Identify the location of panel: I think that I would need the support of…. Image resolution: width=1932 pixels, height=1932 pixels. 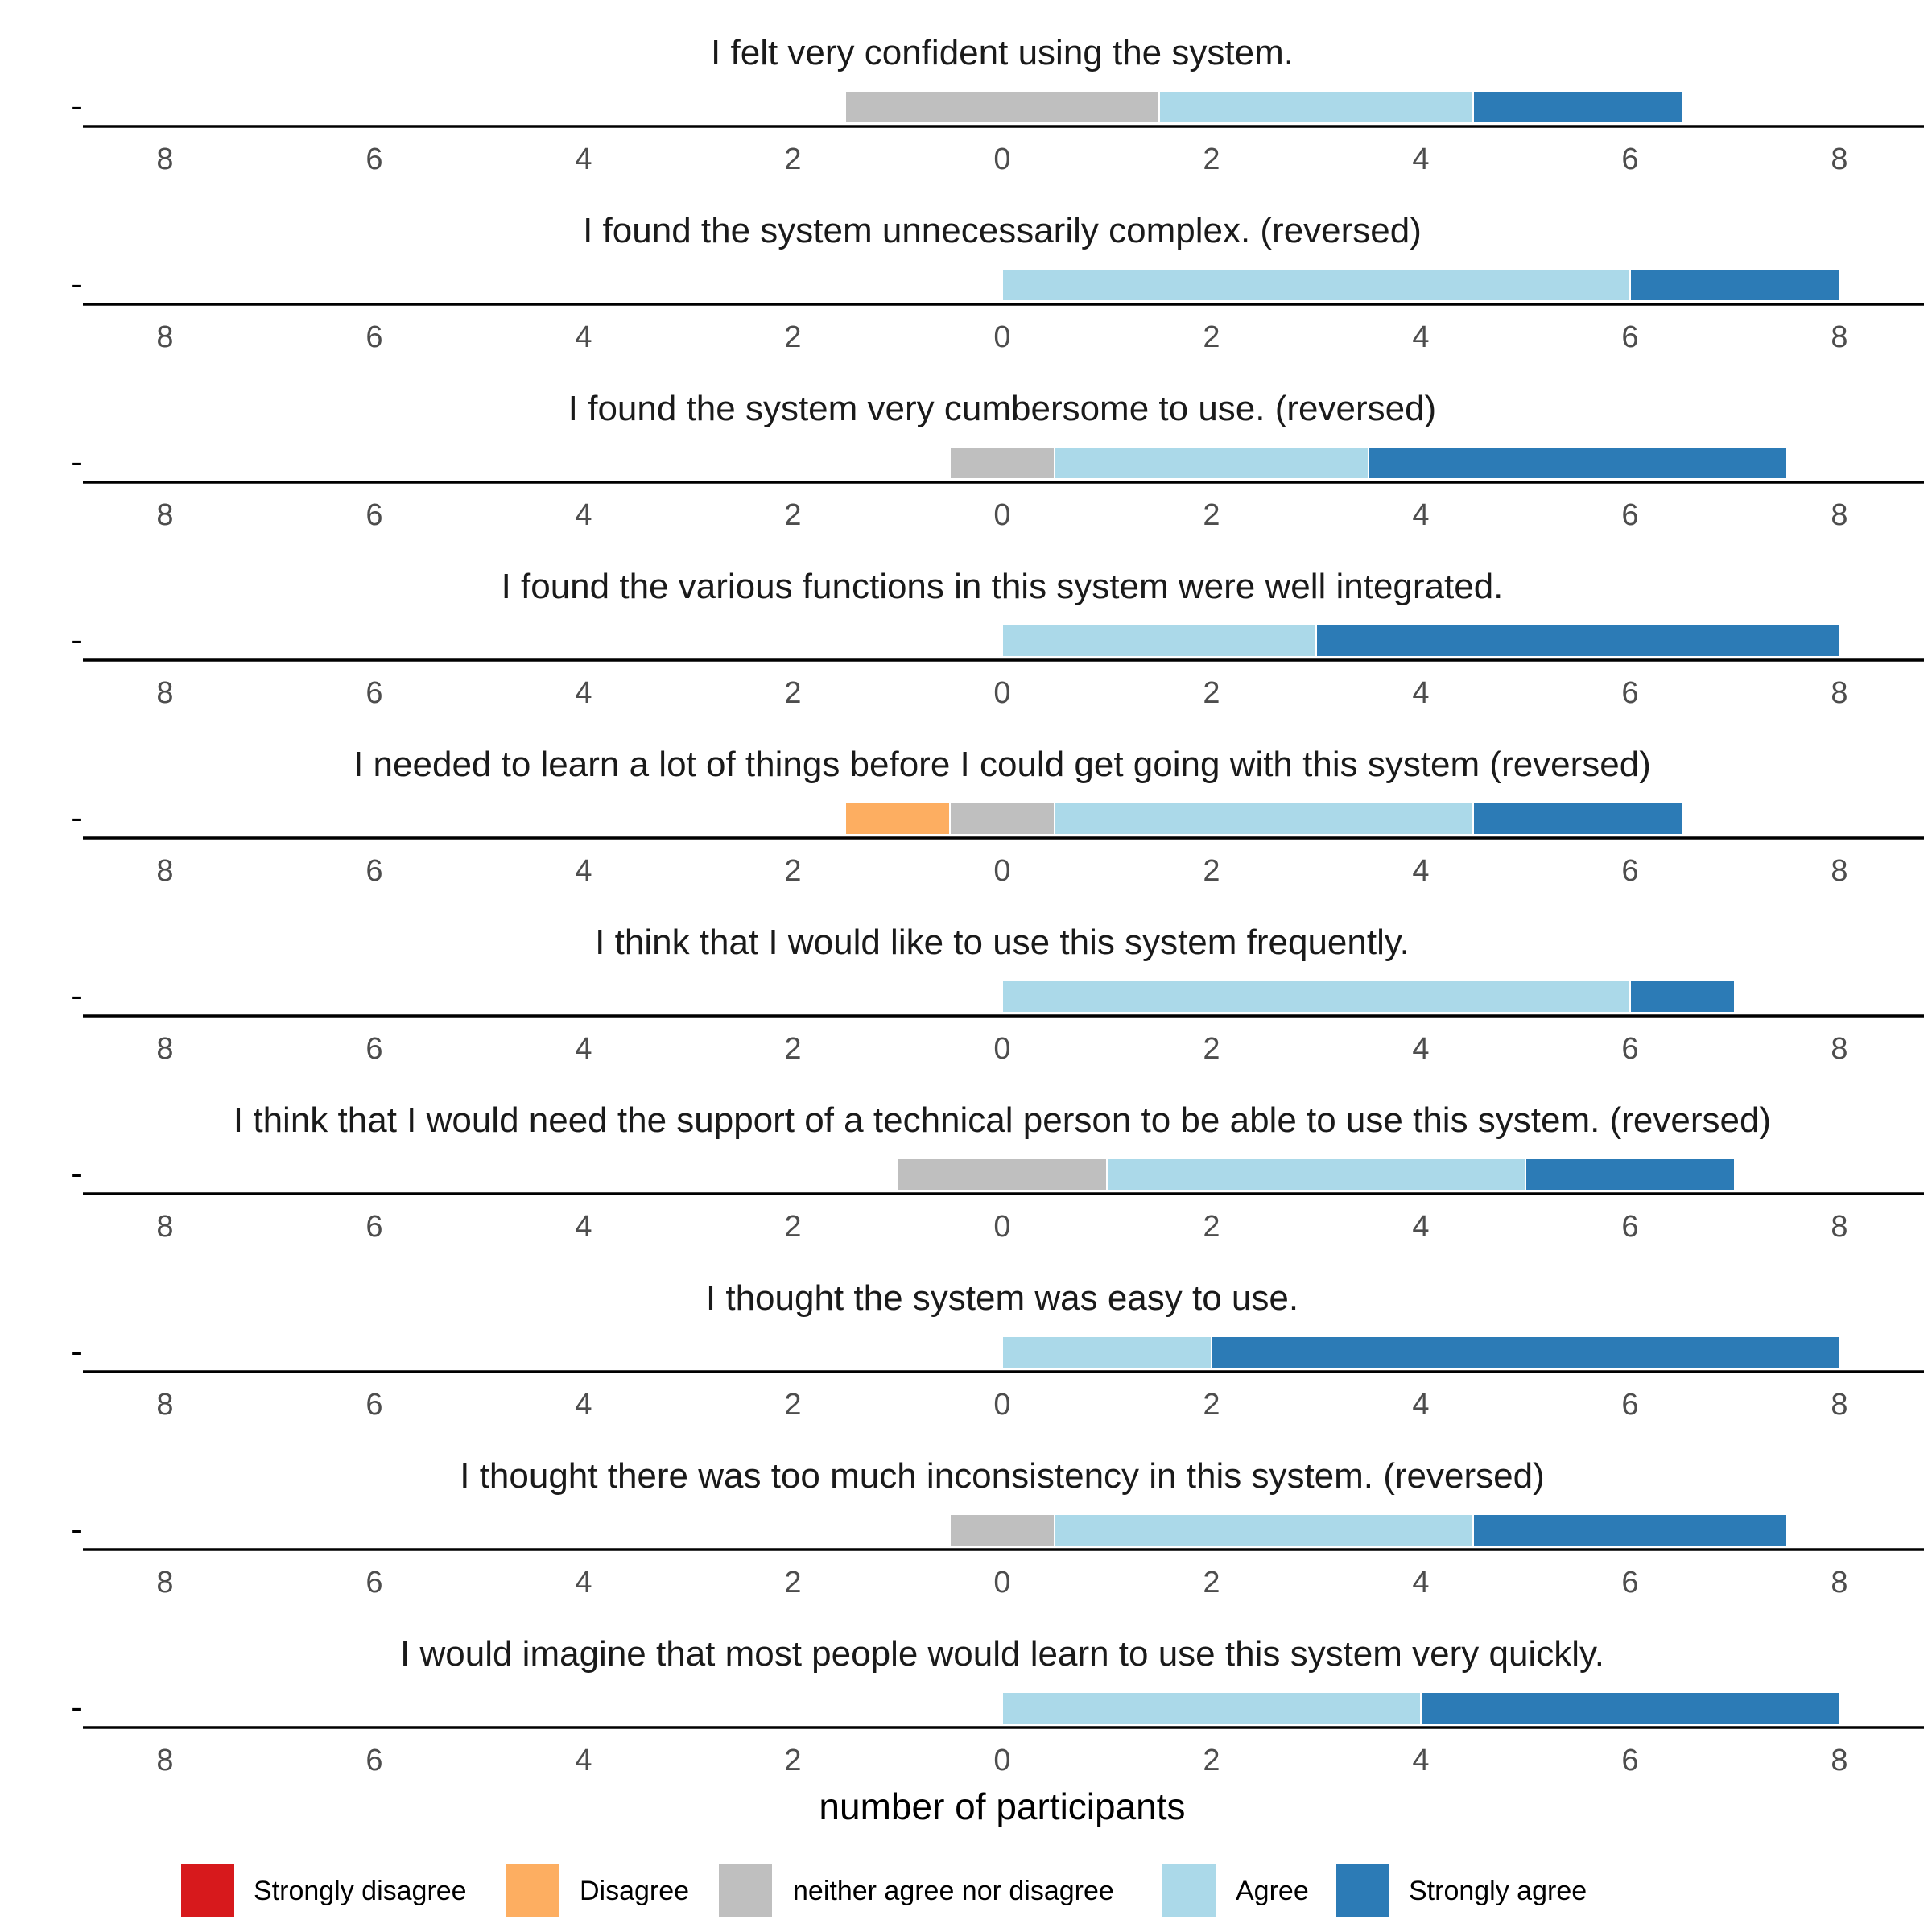
(997, 1172).